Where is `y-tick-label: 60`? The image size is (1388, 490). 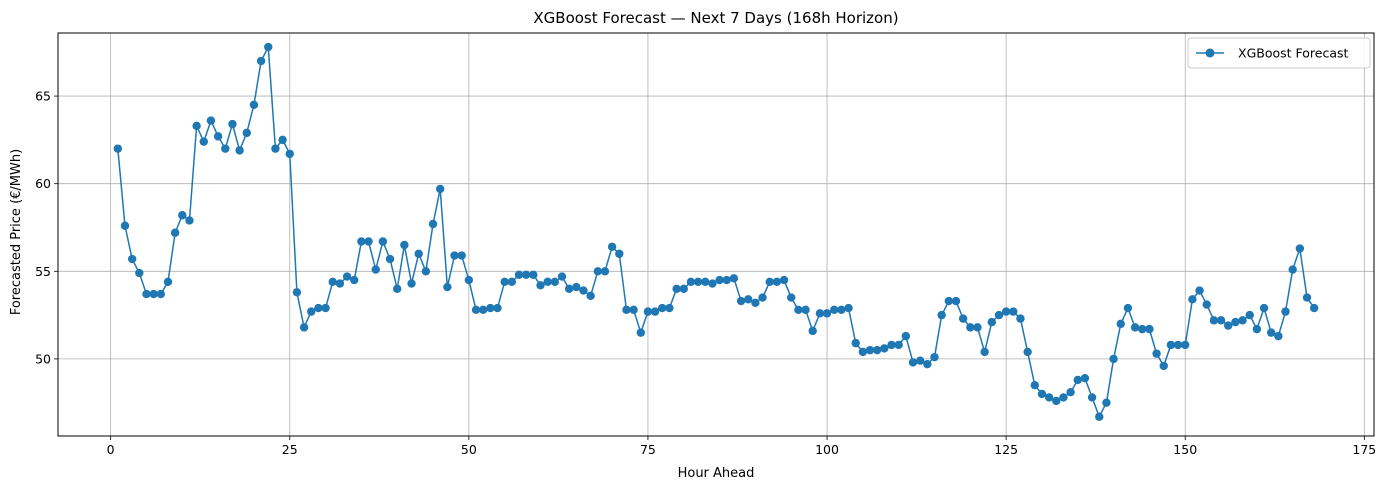
y-tick-label: 60 is located at coordinates (43, 183).